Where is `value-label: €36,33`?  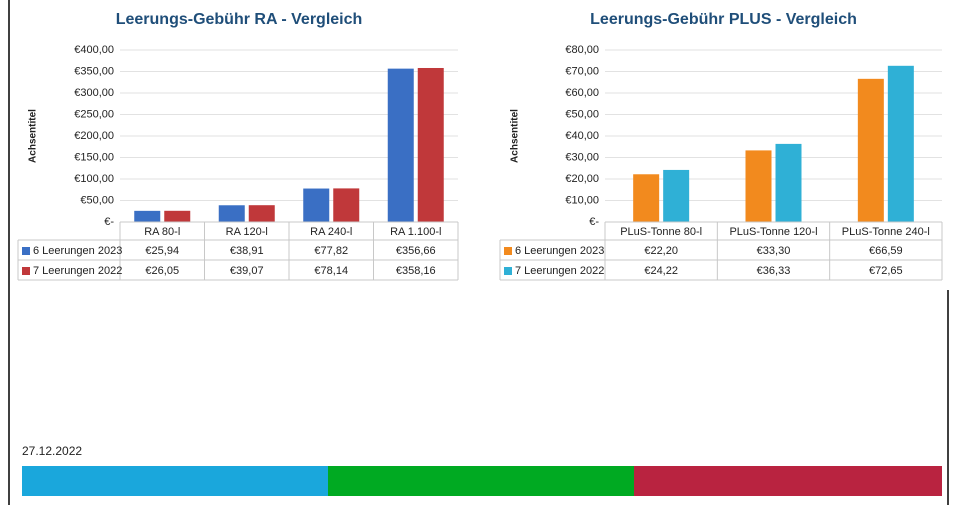 value-label: €36,33 is located at coordinates (774, 271).